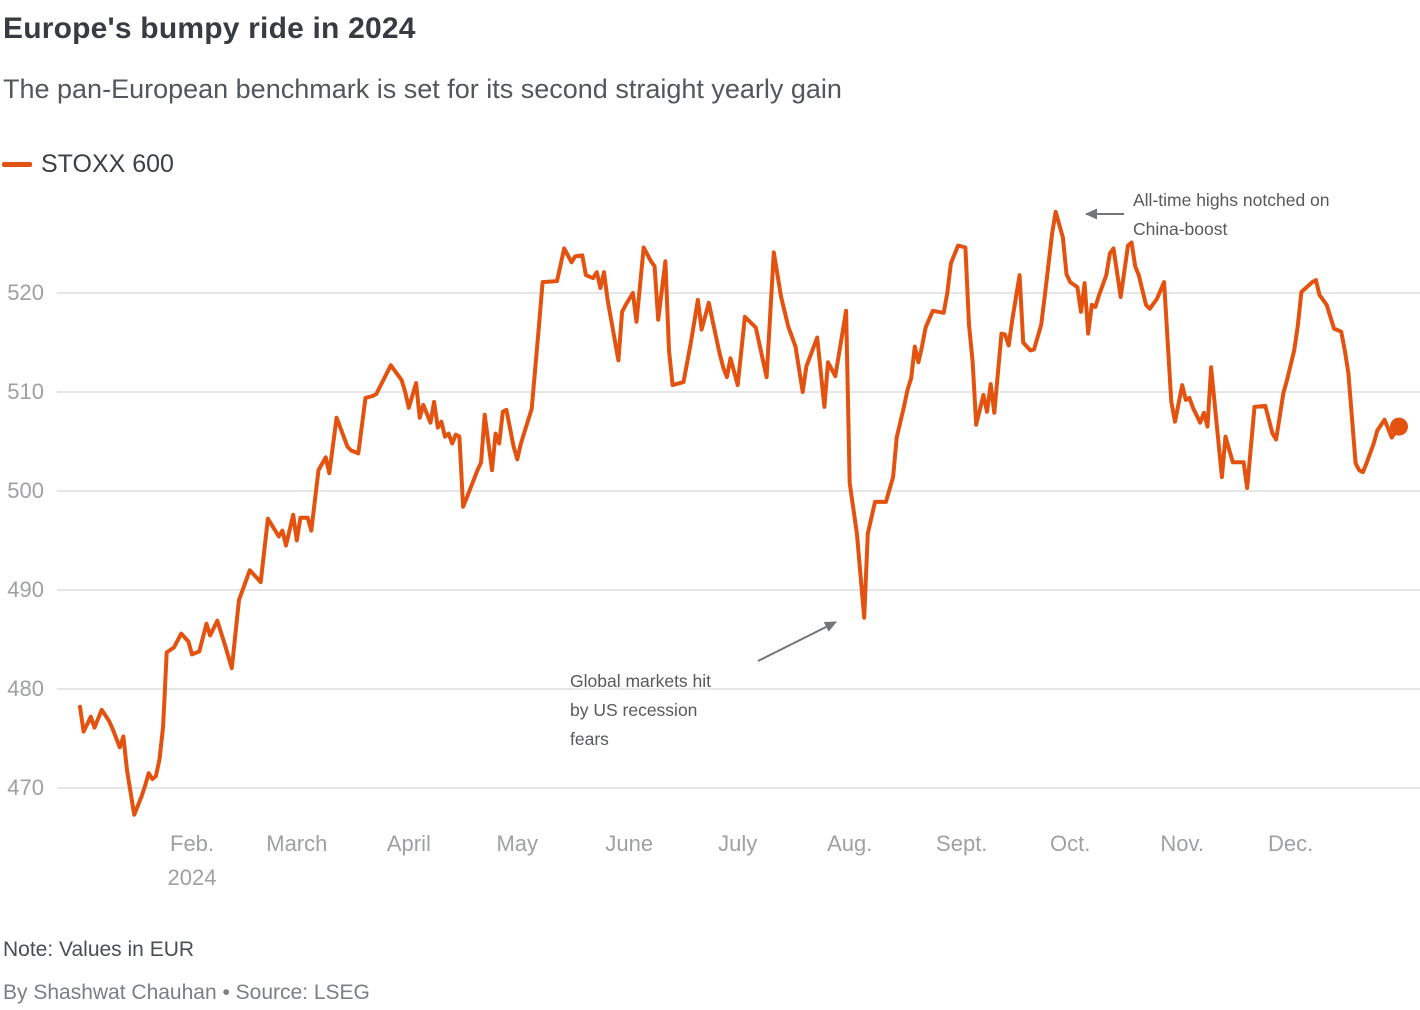 The image size is (1420, 1010). What do you see at coordinates (1070, 843) in the screenshot?
I see `x-tick-label-Oct: Oct.` at bounding box center [1070, 843].